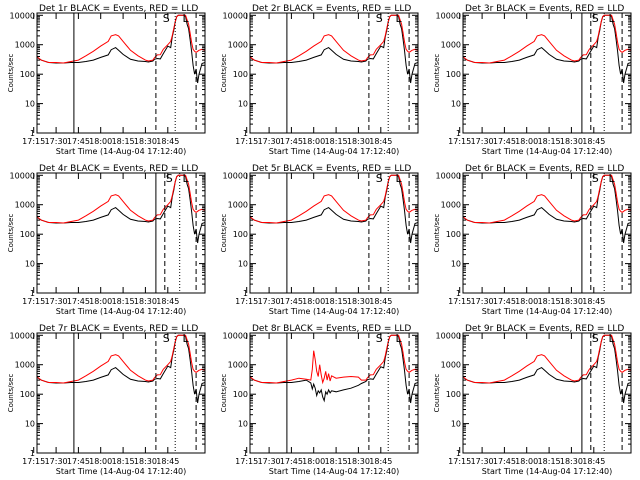  What do you see at coordinates (544, 169) in the screenshot?
I see `panel-title: Det 6r BLACK = Events, RED = LLD` at bounding box center [544, 169].